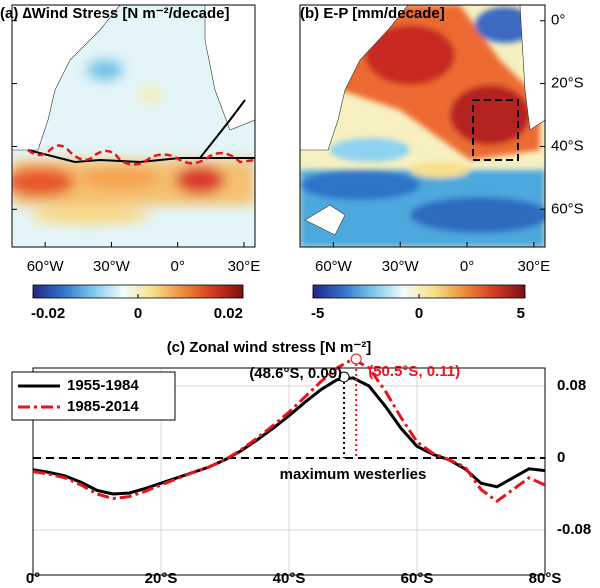 The image size is (600, 588). Describe the element at coordinates (103, 385) in the screenshot. I see `legend-label: 1955-1984` at that location.